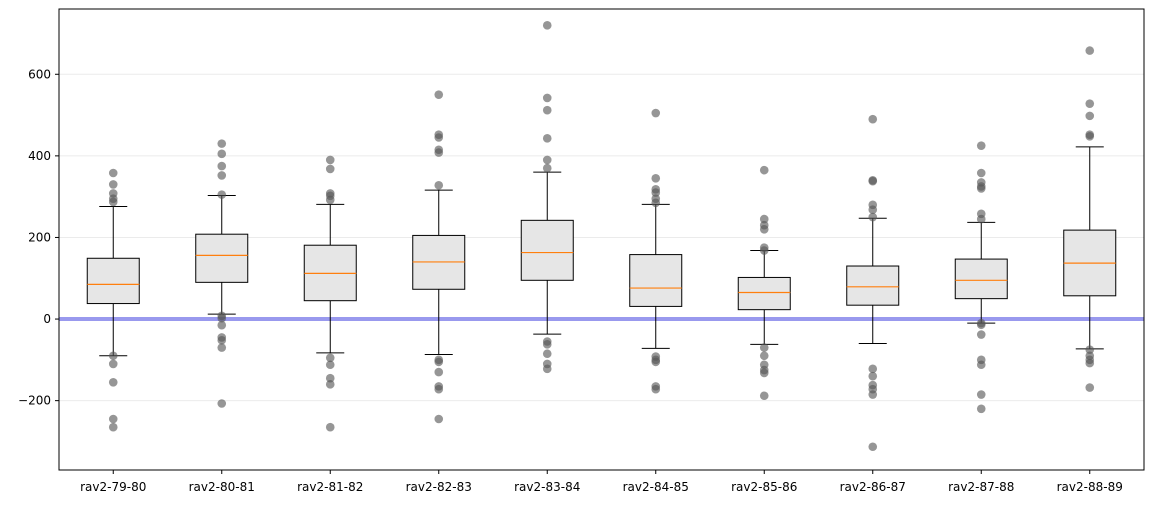 The height and width of the screenshot is (505, 1152). I want to click on y-tick-label: 400, so click(39, 156).